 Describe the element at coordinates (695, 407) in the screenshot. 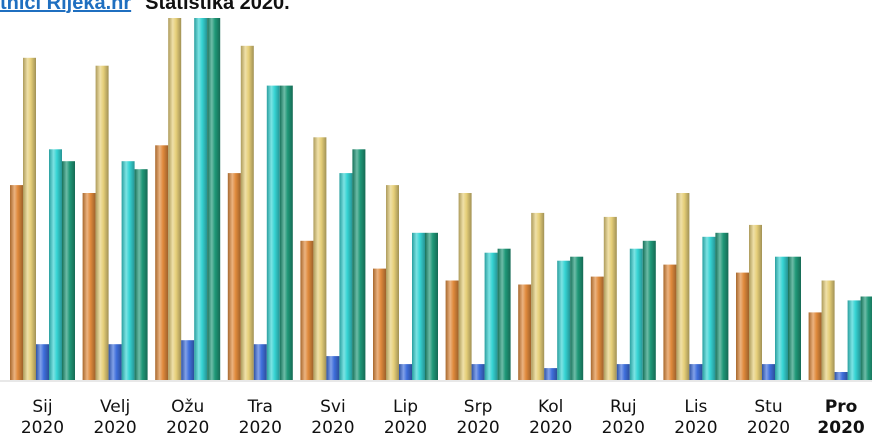

I see `month-label: Lis` at that location.